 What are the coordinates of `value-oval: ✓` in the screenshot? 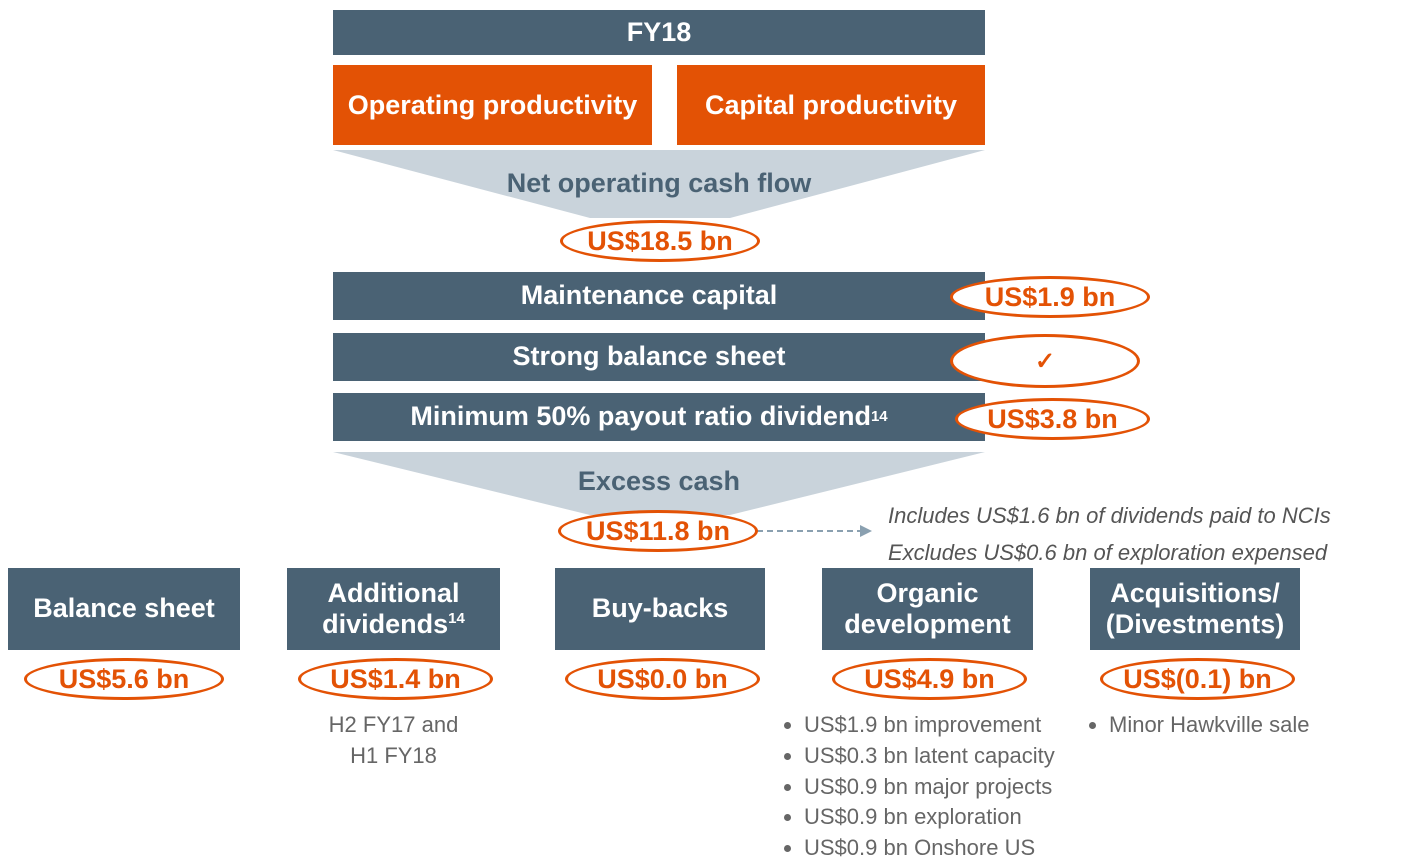 It's located at (1045, 361).